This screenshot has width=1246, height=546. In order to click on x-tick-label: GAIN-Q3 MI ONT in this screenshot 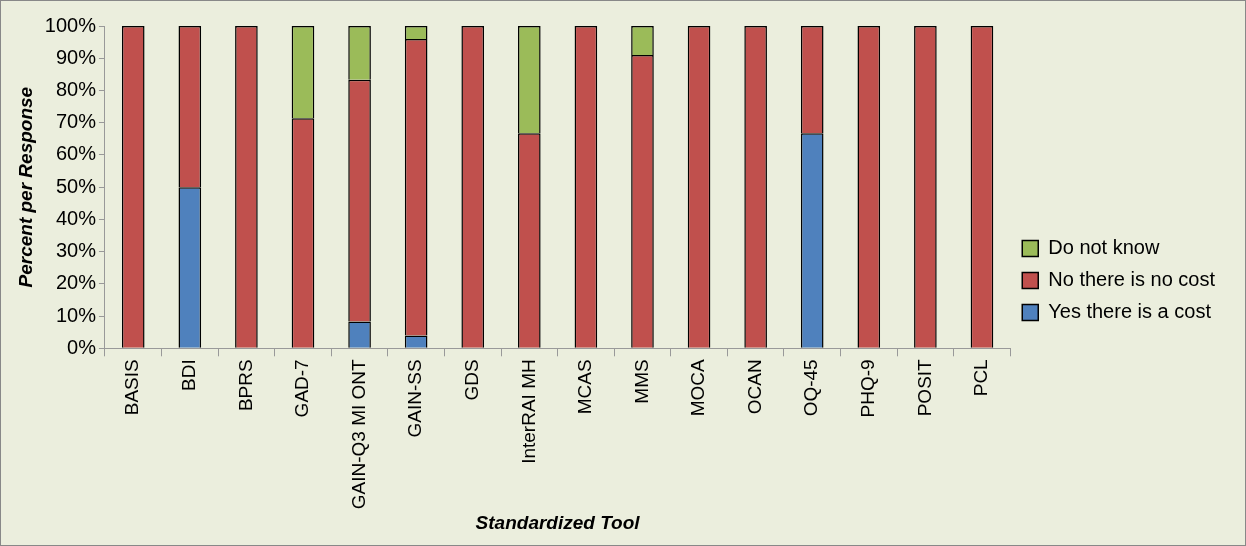, I will do `click(358, 434)`.